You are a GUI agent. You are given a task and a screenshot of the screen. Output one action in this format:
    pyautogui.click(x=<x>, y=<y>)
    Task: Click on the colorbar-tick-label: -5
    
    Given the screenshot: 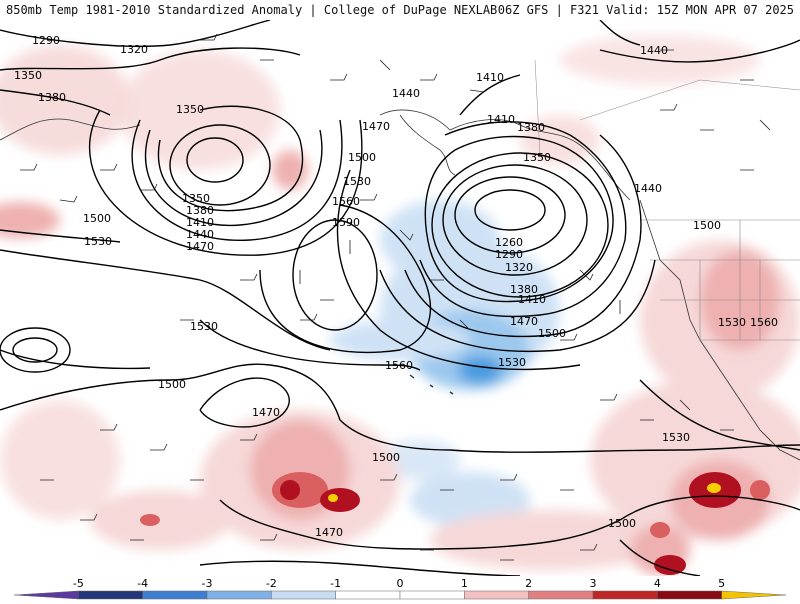 What is the action you would take?
    pyautogui.click(x=78, y=583)
    